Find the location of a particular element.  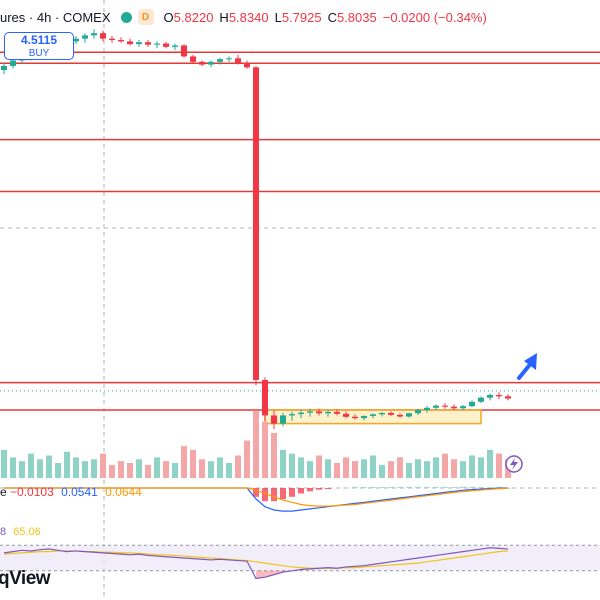

buy-button: 4.5115 BUY is located at coordinates (39, 46).